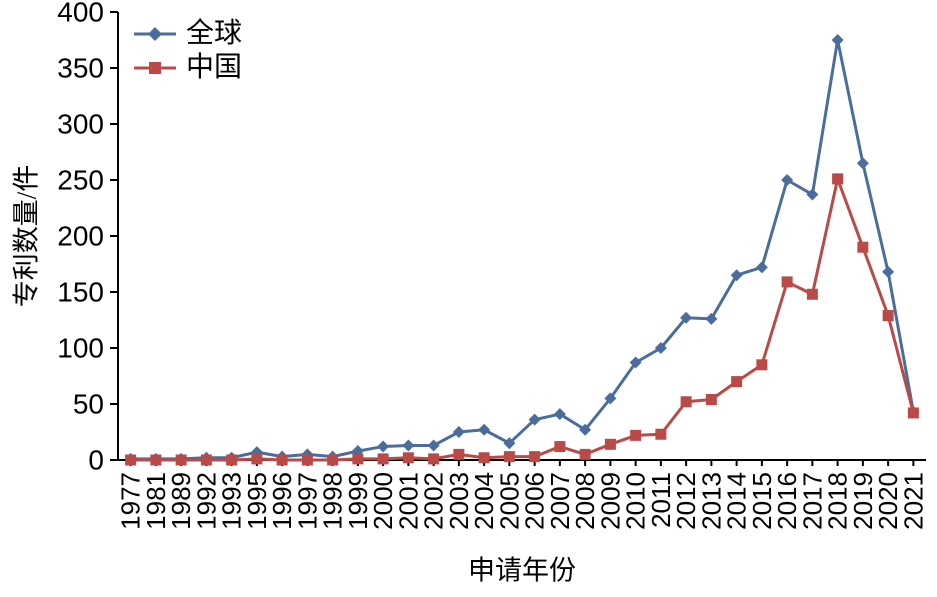 This screenshot has height=597, width=937. What do you see at coordinates (812, 501) in the screenshot?
I see `x-tick-label: 2017` at bounding box center [812, 501].